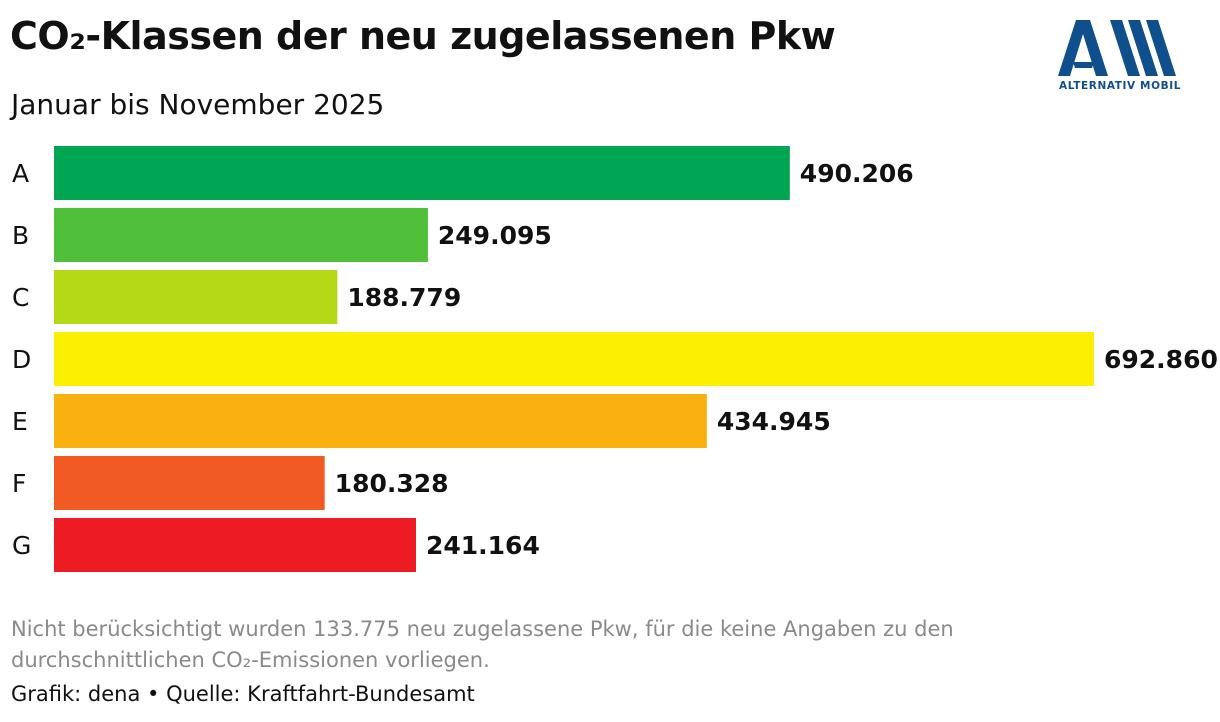  I want to click on category-label: B, so click(20, 235).